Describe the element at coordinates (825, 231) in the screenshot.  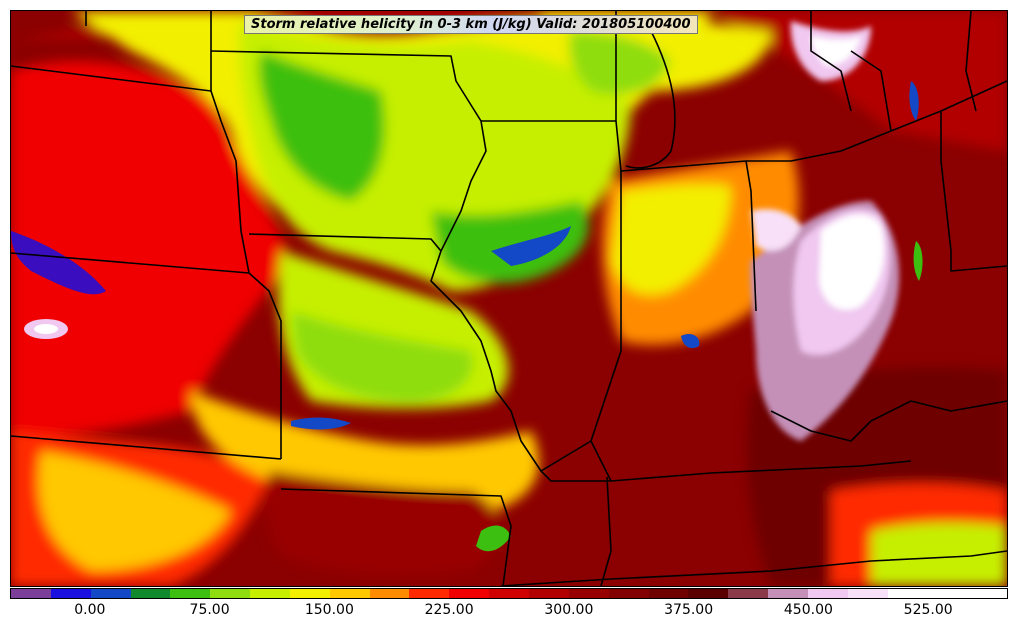
I see `field-peak` at that location.